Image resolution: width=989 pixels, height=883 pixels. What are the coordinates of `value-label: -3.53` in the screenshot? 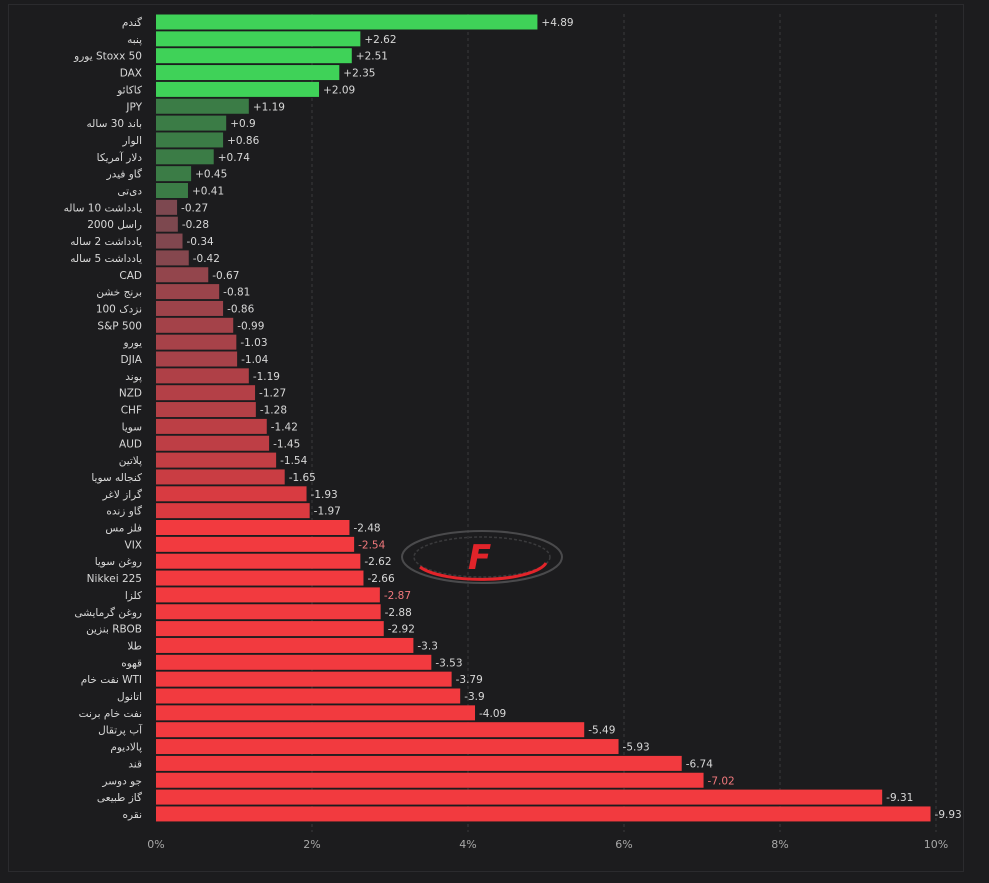 It's located at (448, 663).